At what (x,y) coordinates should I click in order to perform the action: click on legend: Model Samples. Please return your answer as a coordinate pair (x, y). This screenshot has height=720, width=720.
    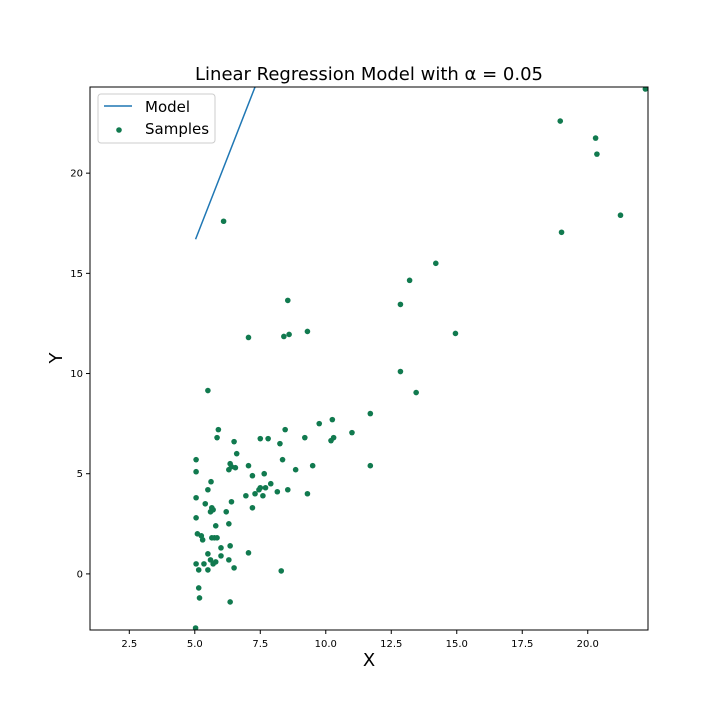
    Looking at the image, I should click on (156, 118).